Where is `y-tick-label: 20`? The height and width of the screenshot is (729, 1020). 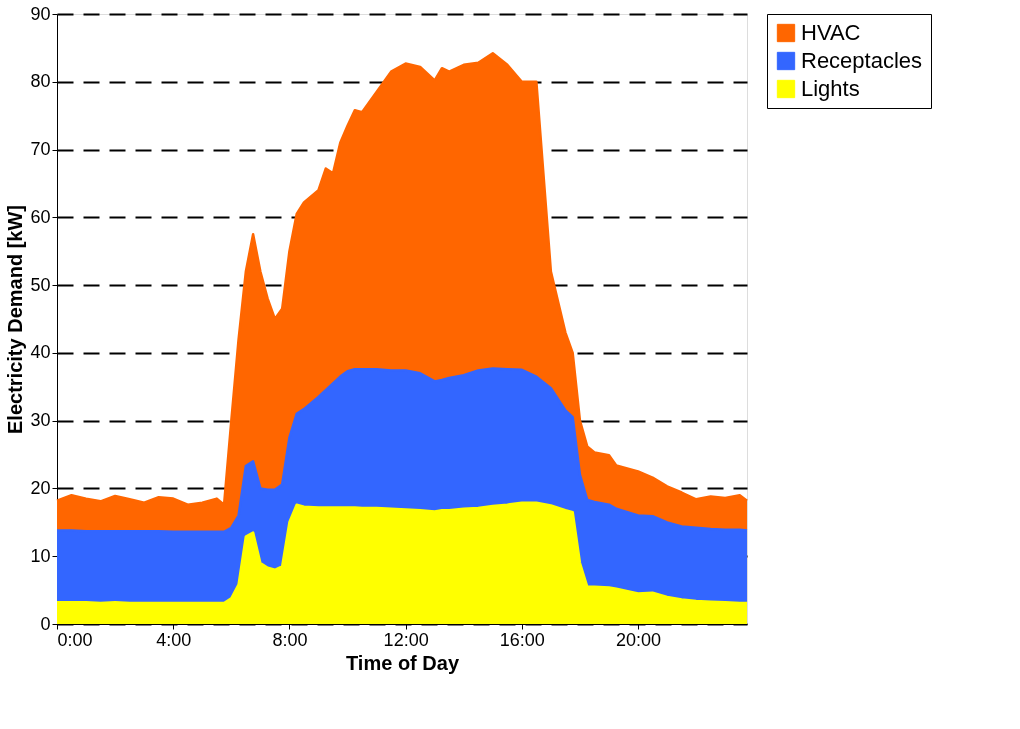
y-tick-label: 20 is located at coordinates (40, 487).